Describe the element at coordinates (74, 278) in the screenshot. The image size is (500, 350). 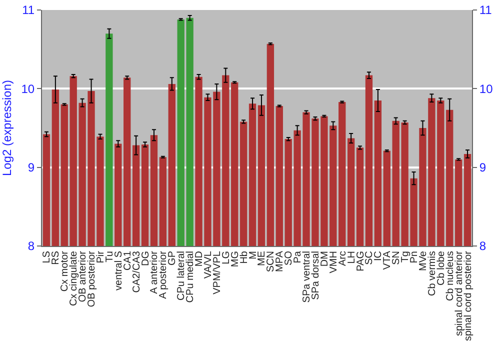
I see `x-tick-label: Cx cingulate` at that location.